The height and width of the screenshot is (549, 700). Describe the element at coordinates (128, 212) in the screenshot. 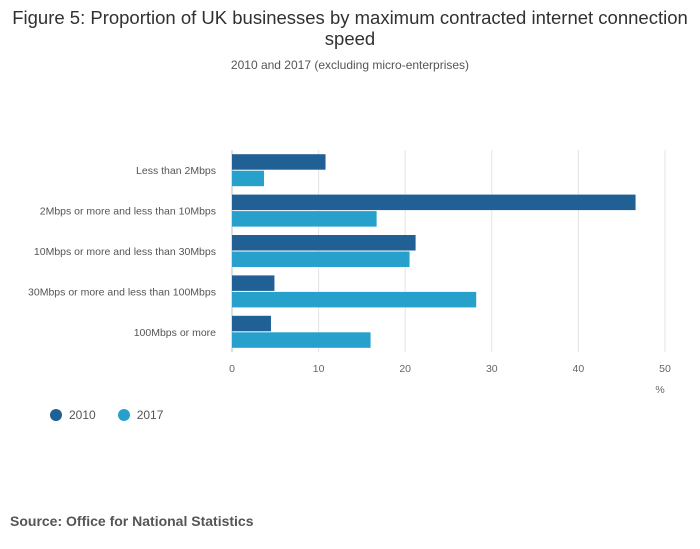

I see `category-label: 2Mbps or more and less than 10Mbps` at that location.